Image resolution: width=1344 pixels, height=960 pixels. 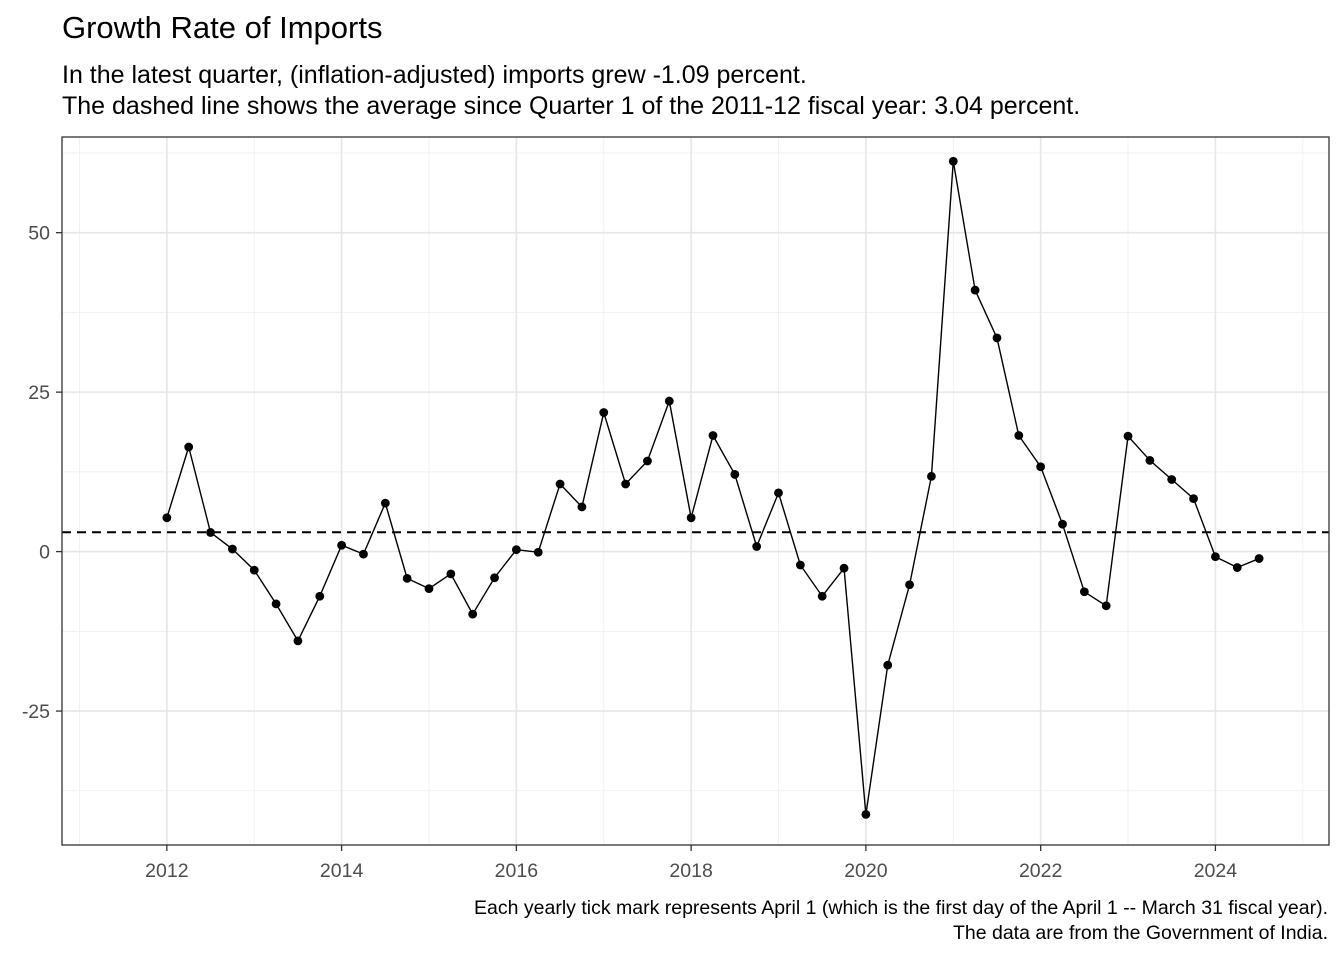 What do you see at coordinates (866, 871) in the screenshot?
I see `x-tick-label: 2020` at bounding box center [866, 871].